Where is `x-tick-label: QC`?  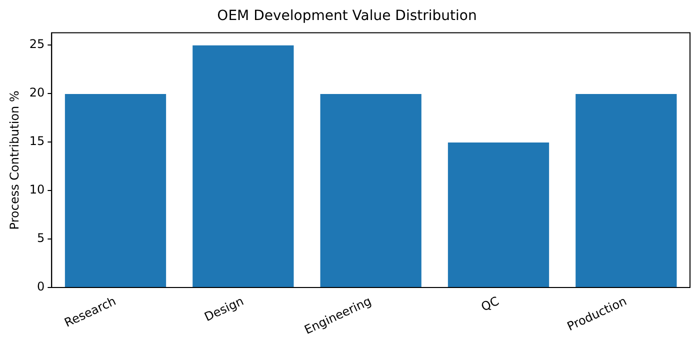
x-tick-label: QC is located at coordinates (490, 304).